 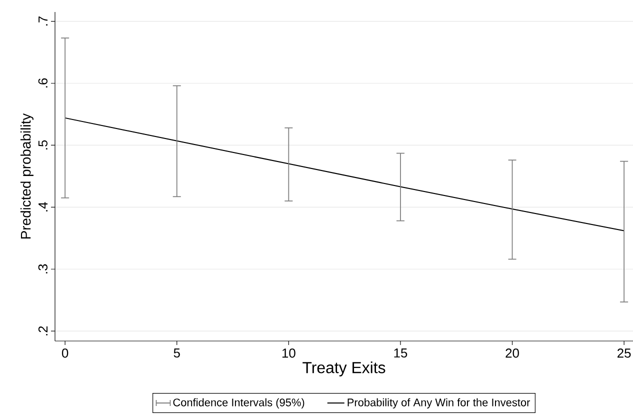 What do you see at coordinates (27, 176) in the screenshot?
I see `y-axis-title: Predicted probability` at bounding box center [27, 176].